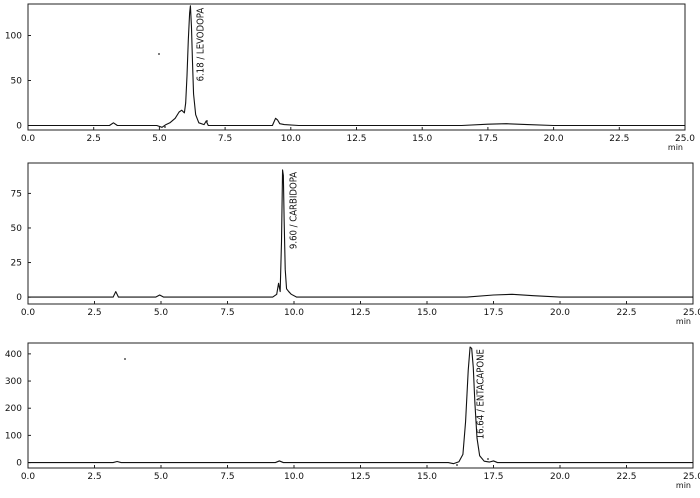  Describe the element at coordinates (200, 45) in the screenshot. I see `peak-label: 6.18 / LEVODOPA` at that location.